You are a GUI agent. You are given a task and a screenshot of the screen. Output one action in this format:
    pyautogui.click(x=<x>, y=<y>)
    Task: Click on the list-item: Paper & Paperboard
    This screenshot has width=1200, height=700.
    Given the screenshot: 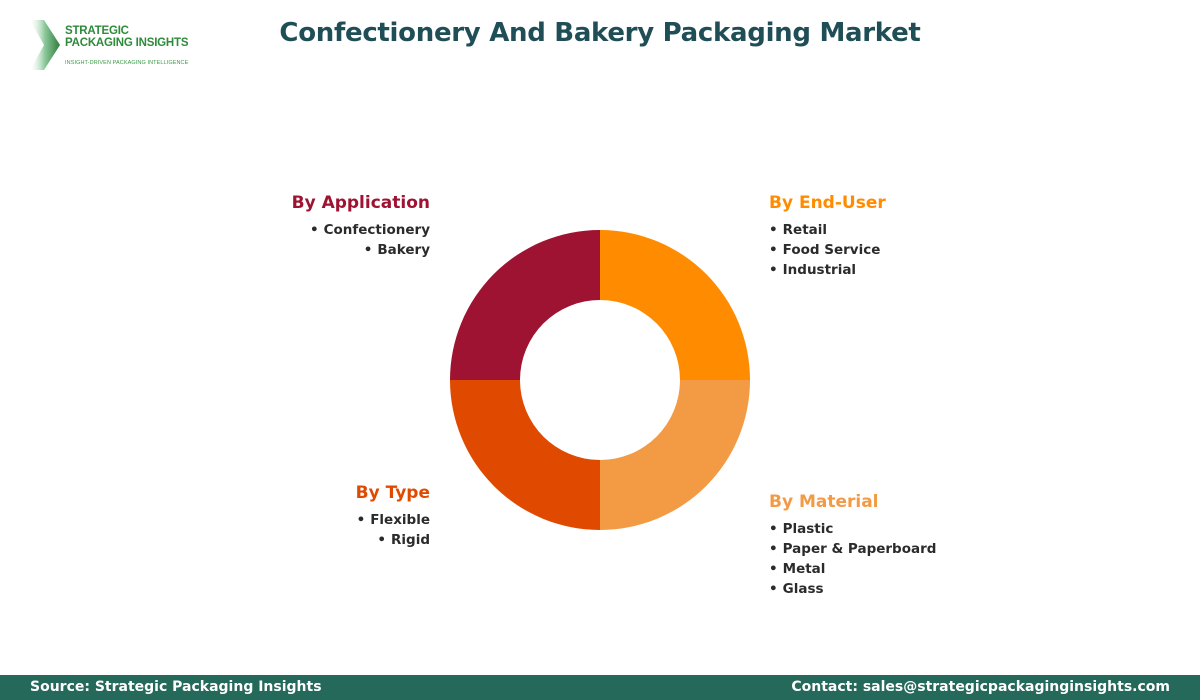 What is the action you would take?
    pyautogui.click(x=853, y=549)
    